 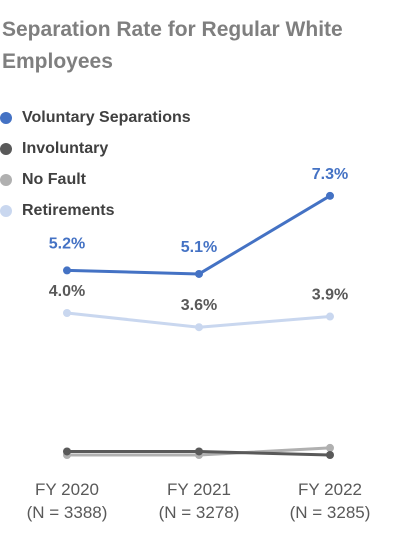 What do you see at coordinates (57, 61) in the screenshot?
I see `chart-title-line-2: Employees` at bounding box center [57, 61].